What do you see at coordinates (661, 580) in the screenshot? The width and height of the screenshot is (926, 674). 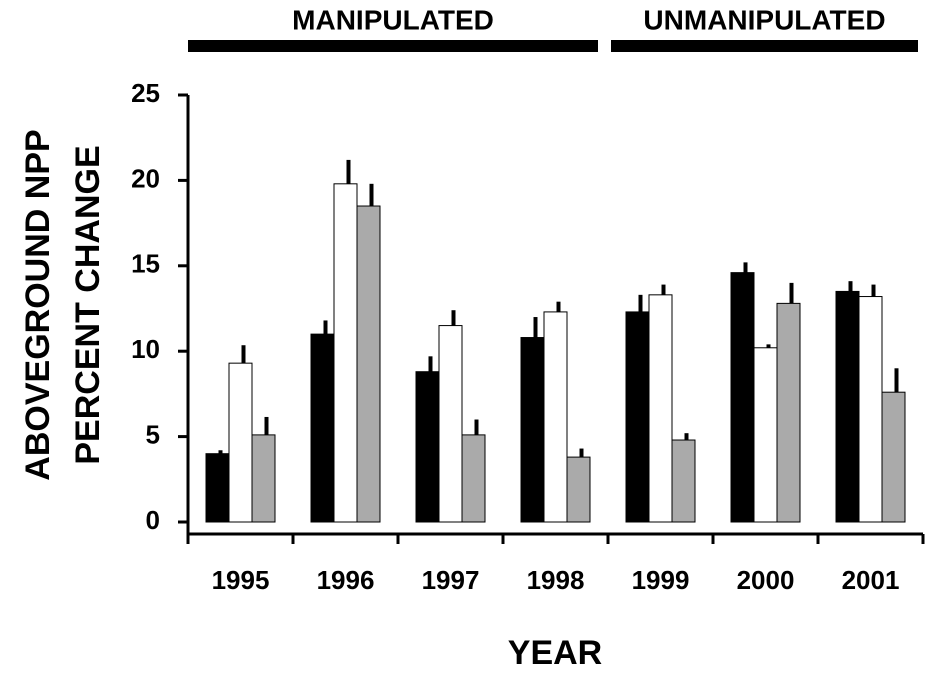 I see `x-tick-label: 1999` at bounding box center [661, 580].